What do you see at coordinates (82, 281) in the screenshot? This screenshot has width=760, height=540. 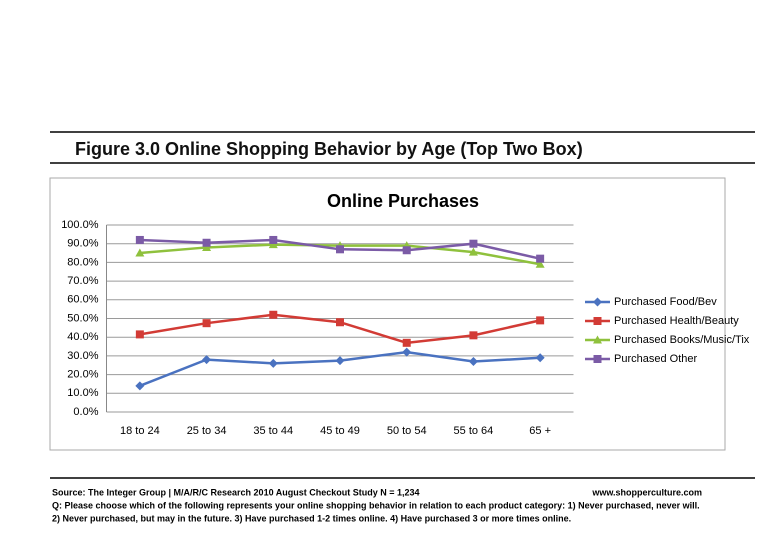 I see `y-tick-label: 70.0%` at bounding box center [82, 281].